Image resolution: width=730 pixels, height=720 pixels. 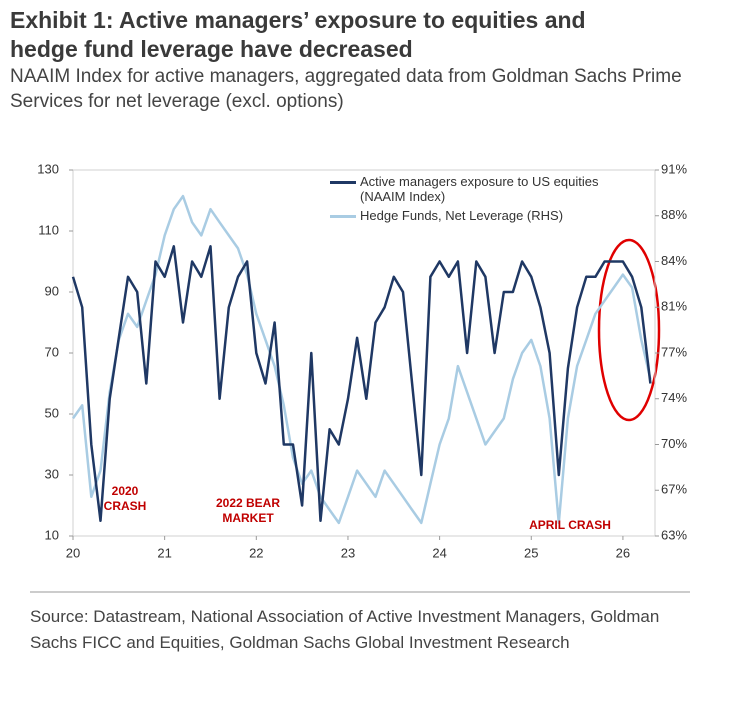 I want to click on x-tick-label: 22, so click(x=256, y=552).